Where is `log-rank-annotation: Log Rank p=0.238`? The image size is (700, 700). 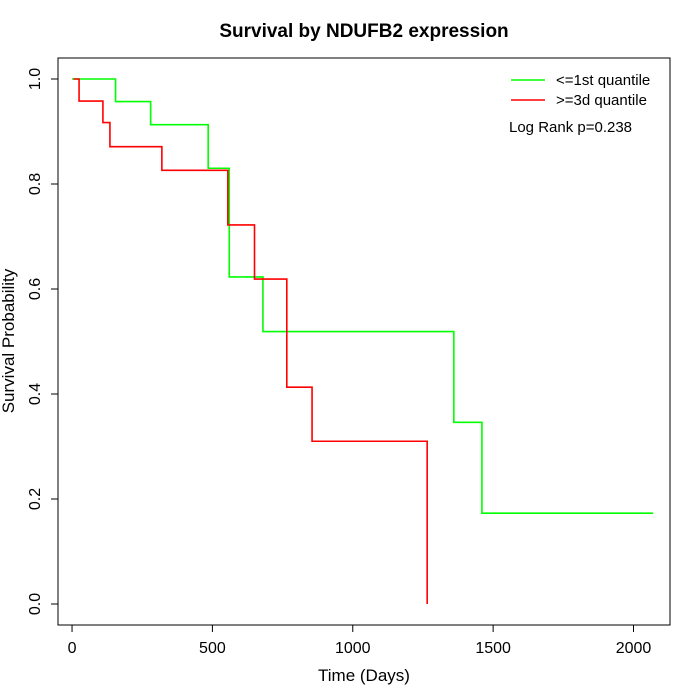 log-rank-annotation: Log Rank p=0.238 is located at coordinates (570, 127).